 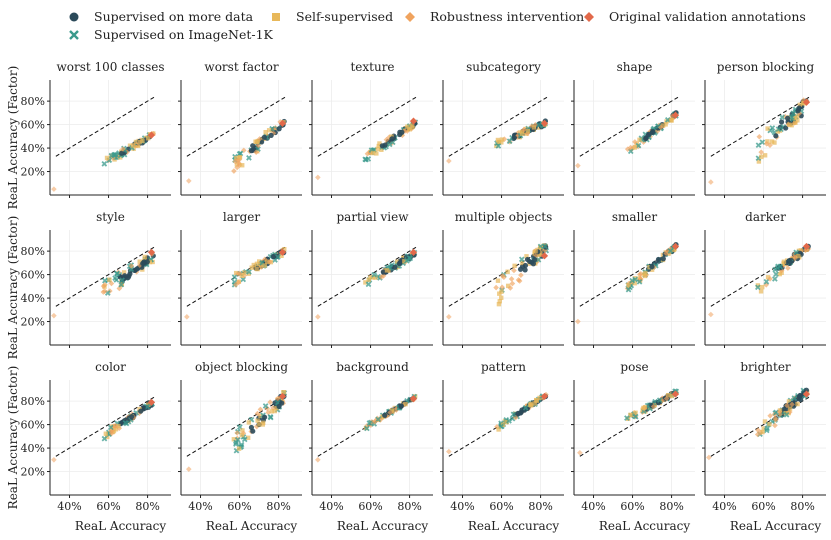 I want to click on panel-texture: texture, so click(x=371, y=129).